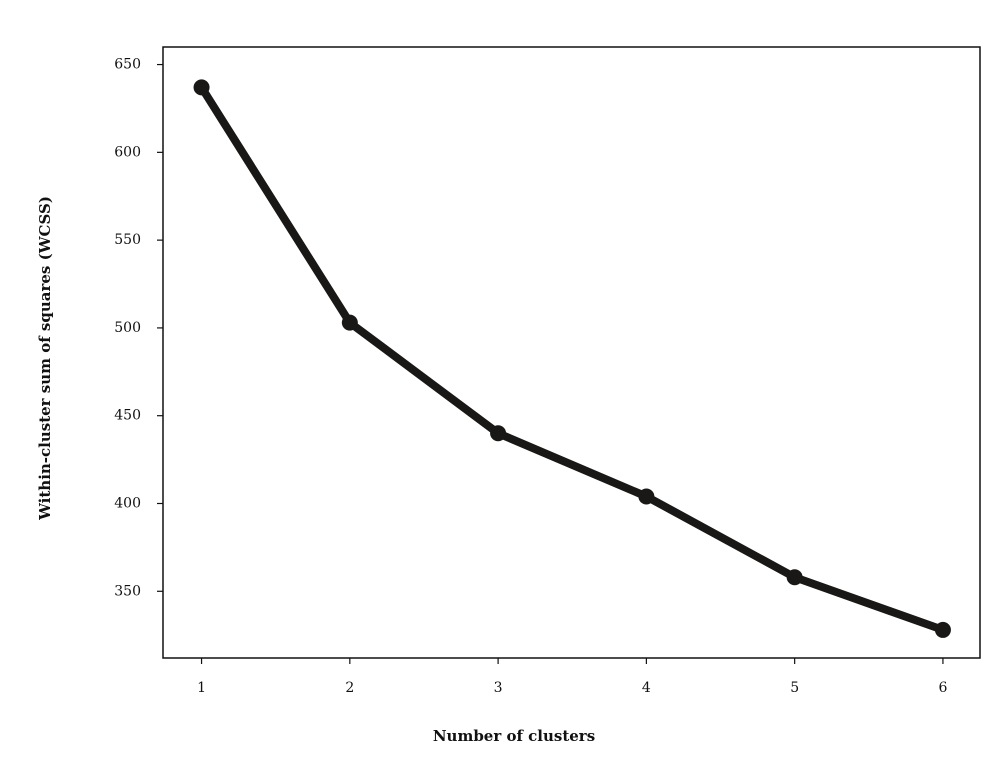 This screenshot has height=764, width=1000. Describe the element at coordinates (201, 688) in the screenshot. I see `x-tick-label: 1` at that location.